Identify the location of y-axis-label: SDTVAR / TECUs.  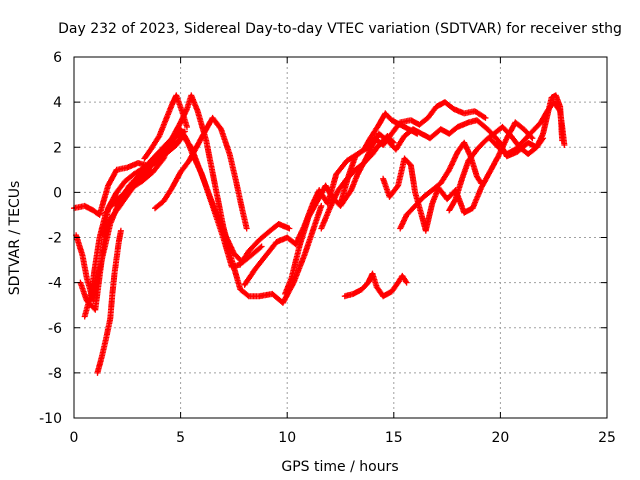
(15, 238).